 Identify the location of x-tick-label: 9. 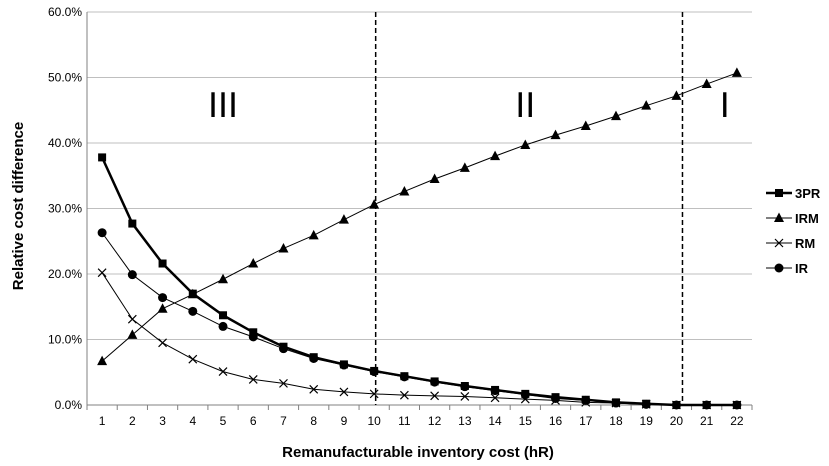
(344, 421).